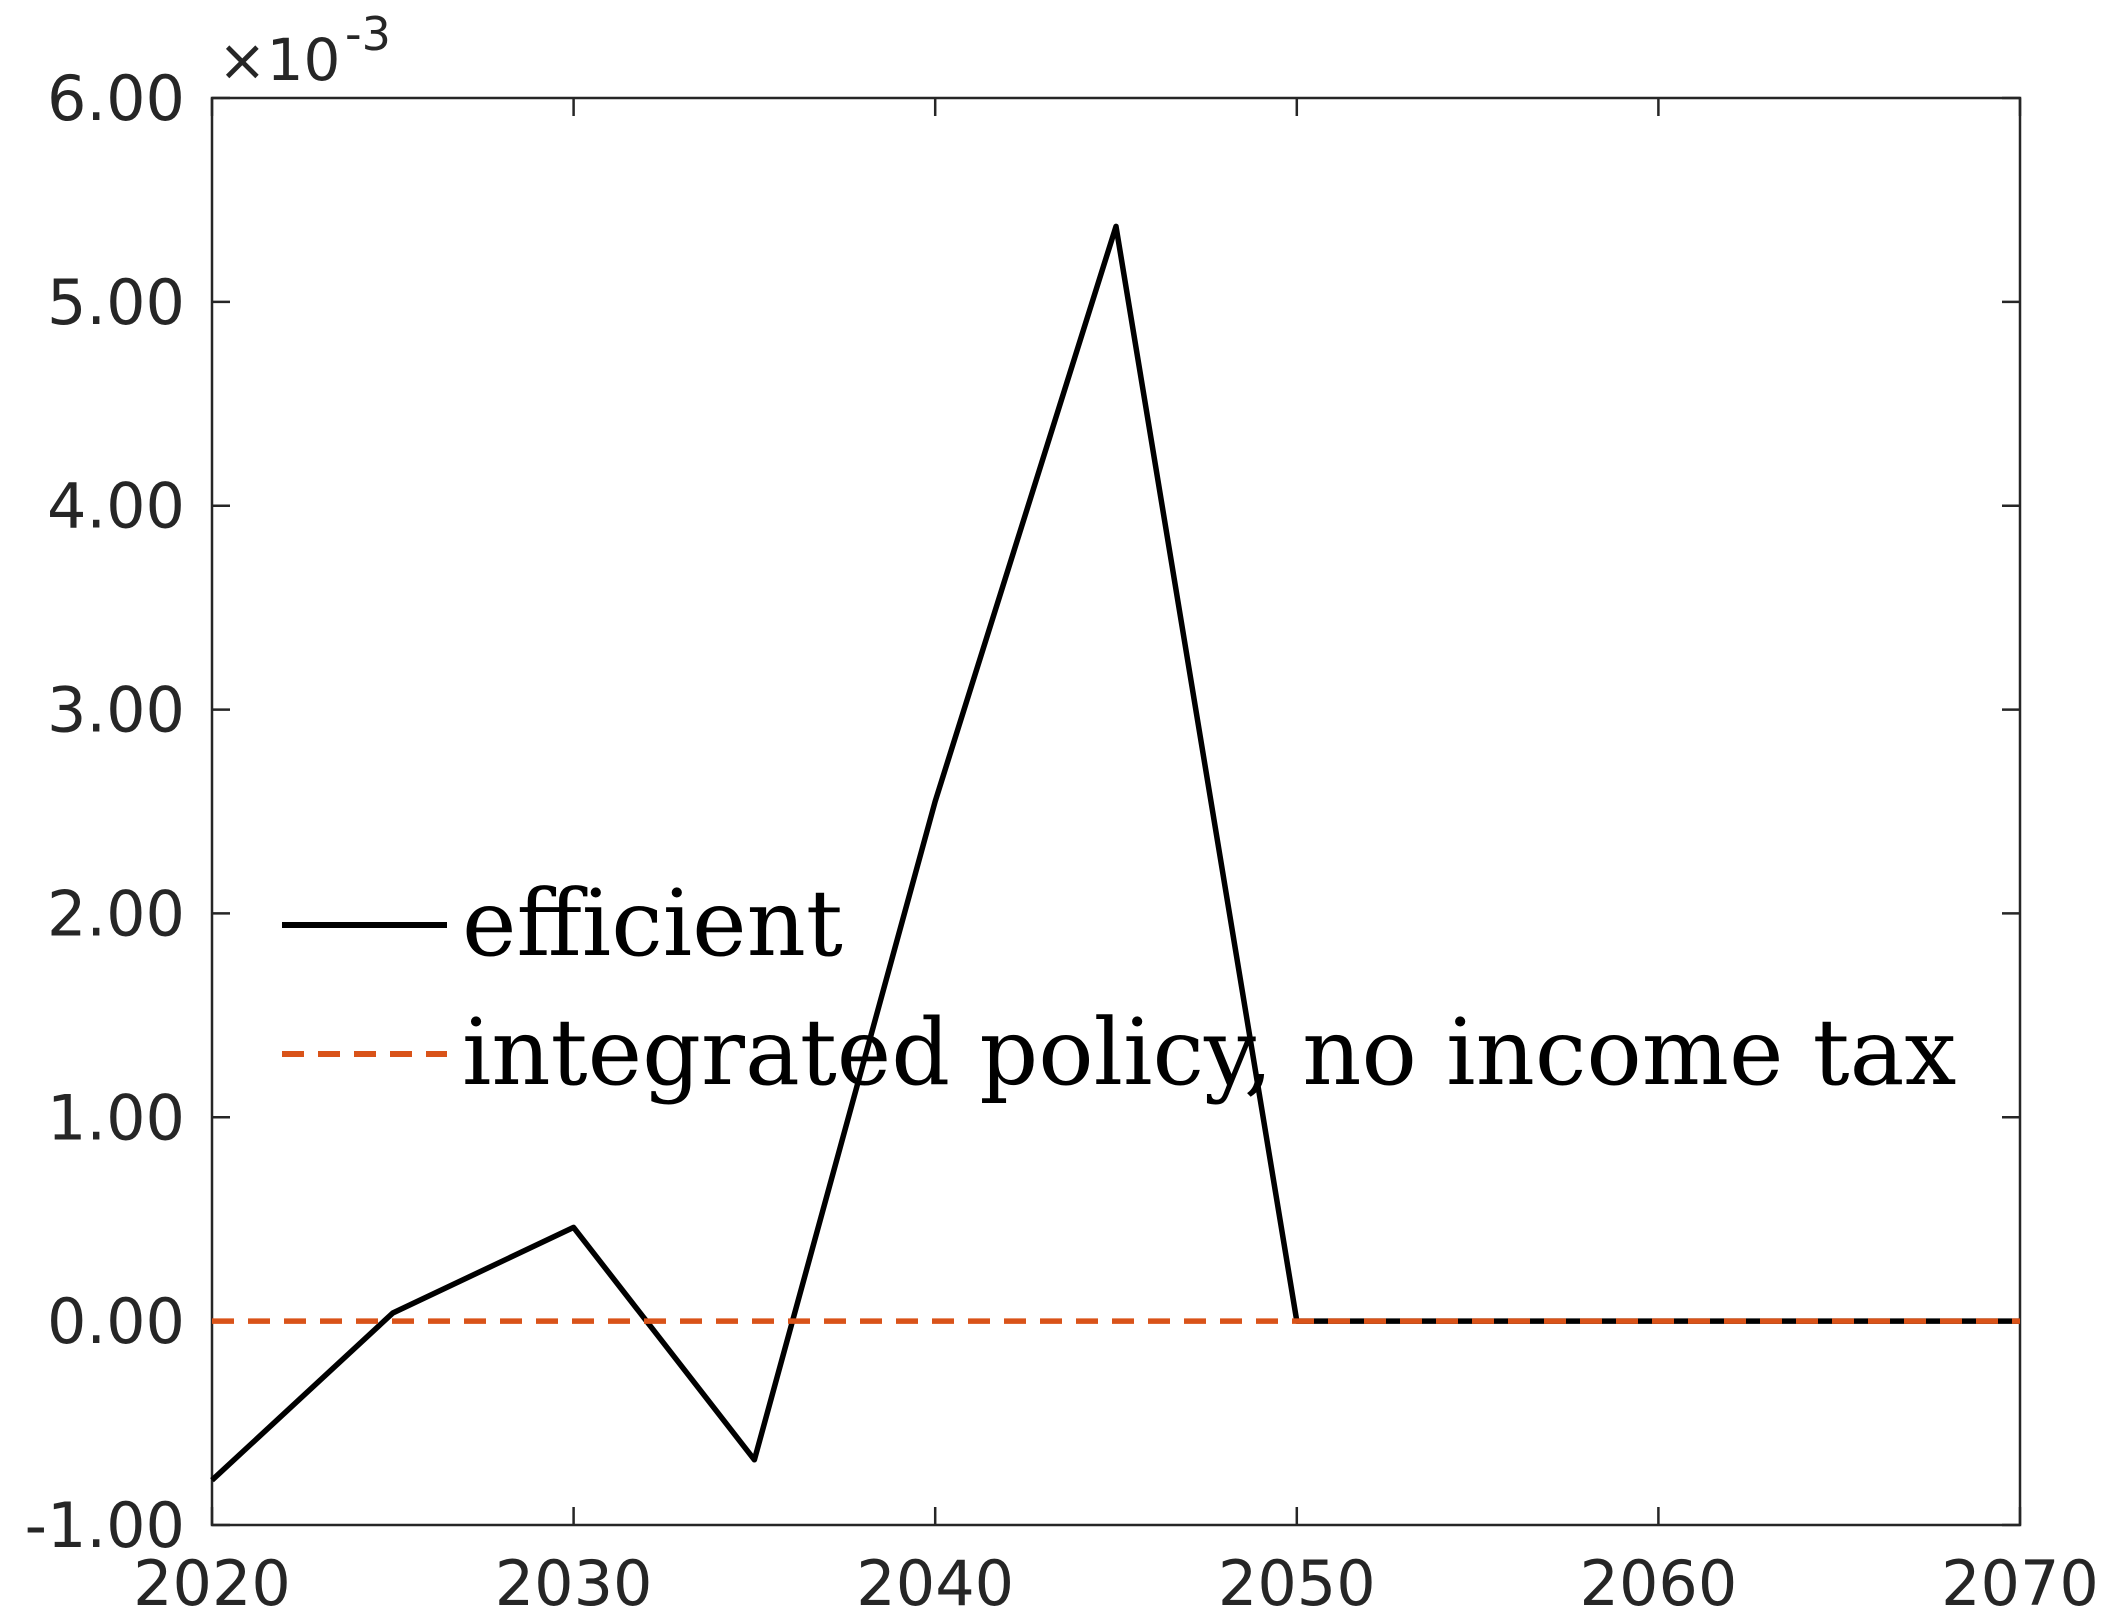  What do you see at coordinates (368, 34) in the screenshot?
I see `y-multiplier-exponent: -3` at bounding box center [368, 34].